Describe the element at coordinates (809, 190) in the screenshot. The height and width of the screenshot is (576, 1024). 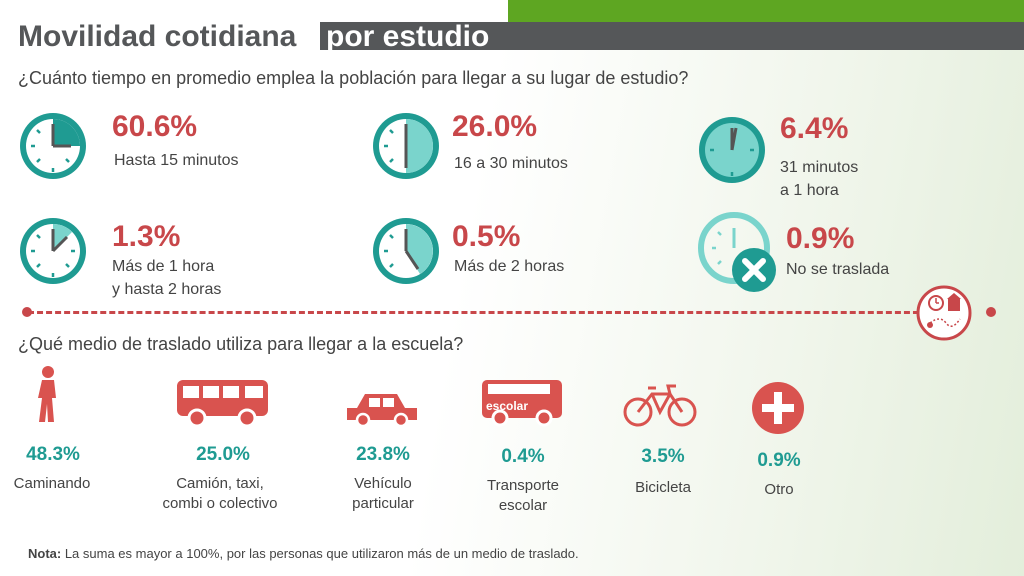
I see `time-label-3b: a 1 hora` at that location.